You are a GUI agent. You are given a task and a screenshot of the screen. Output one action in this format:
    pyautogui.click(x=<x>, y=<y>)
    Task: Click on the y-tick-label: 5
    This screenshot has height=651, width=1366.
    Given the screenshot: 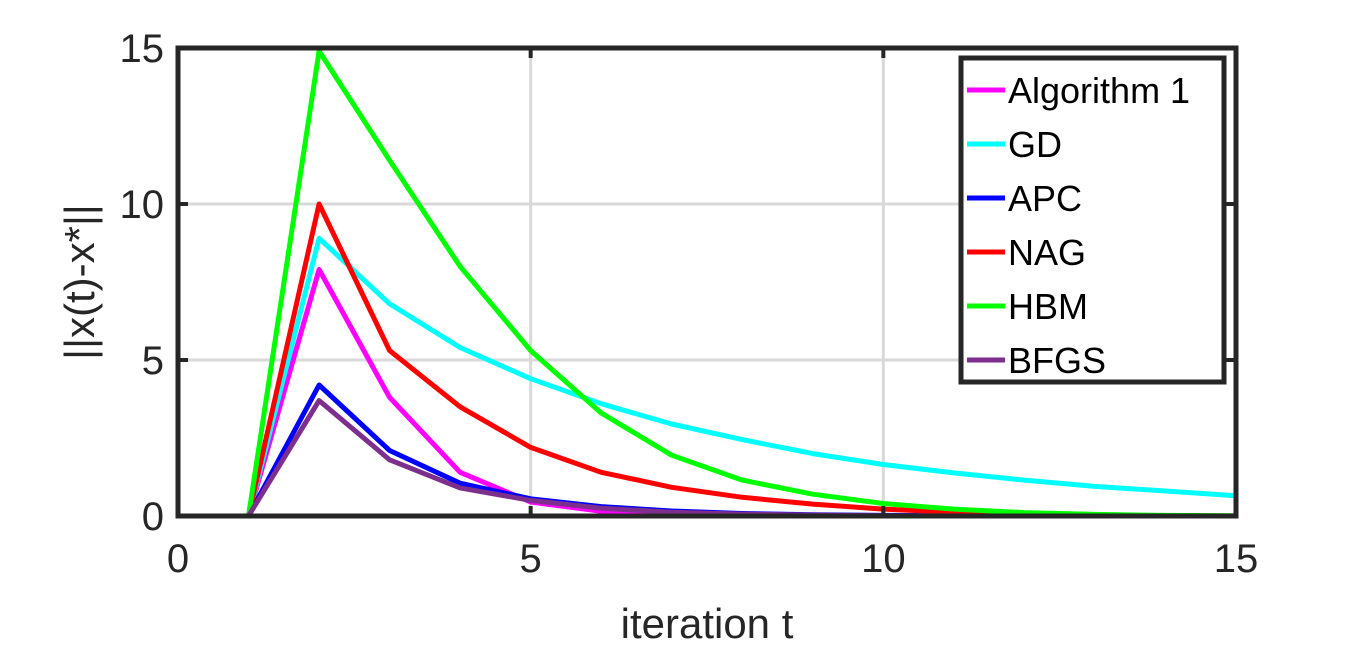 What is the action you would take?
    pyautogui.click(x=153, y=361)
    